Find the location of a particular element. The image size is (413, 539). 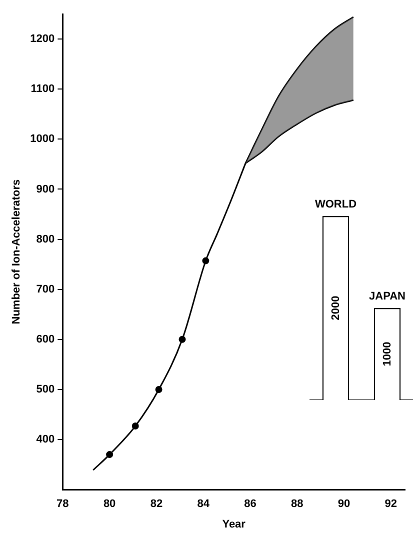

y-tick-label: 1000 is located at coordinates (42, 139).